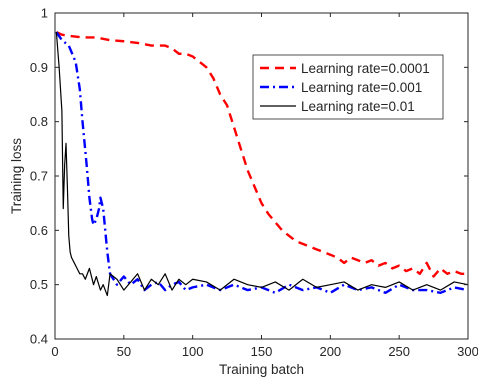  What do you see at coordinates (365, 68) in the screenshot?
I see `legend-label-1: Learning rate=0.0001` at bounding box center [365, 68].